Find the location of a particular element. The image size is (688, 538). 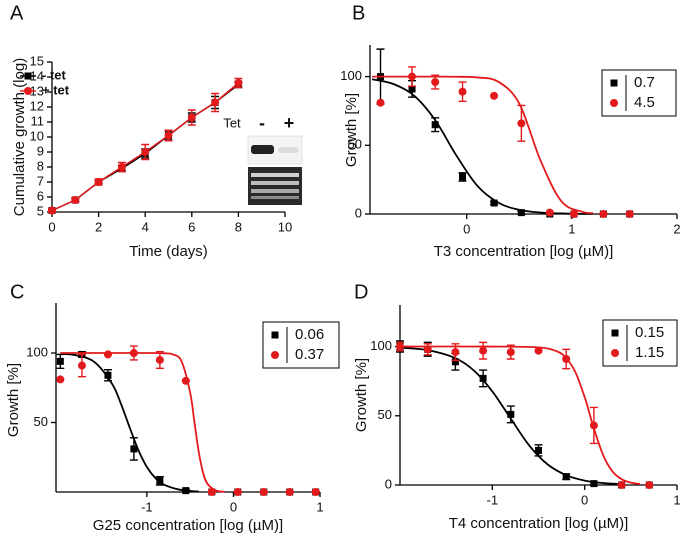

blot-band is located at coordinates (262, 149).